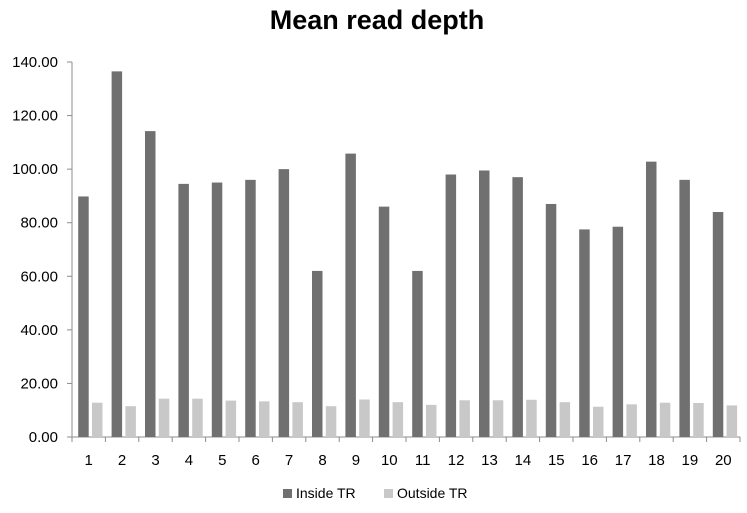 The height and width of the screenshot is (513, 747). What do you see at coordinates (377, 20) in the screenshot?
I see `chart-title: Mean read depth` at bounding box center [377, 20].